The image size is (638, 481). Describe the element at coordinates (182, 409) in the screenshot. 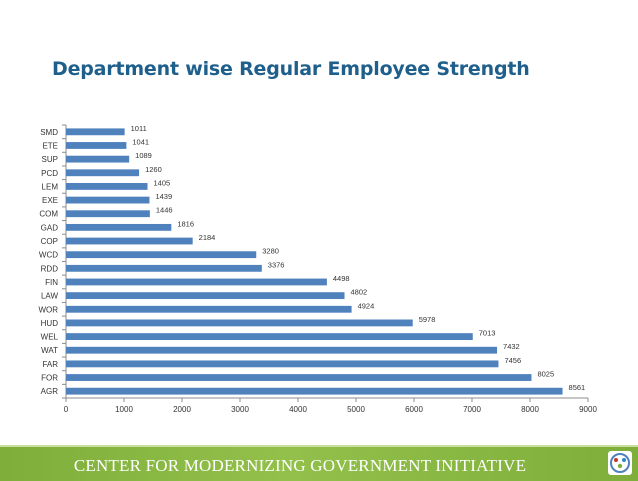

I see `x-tick-label: 2000` at that location.